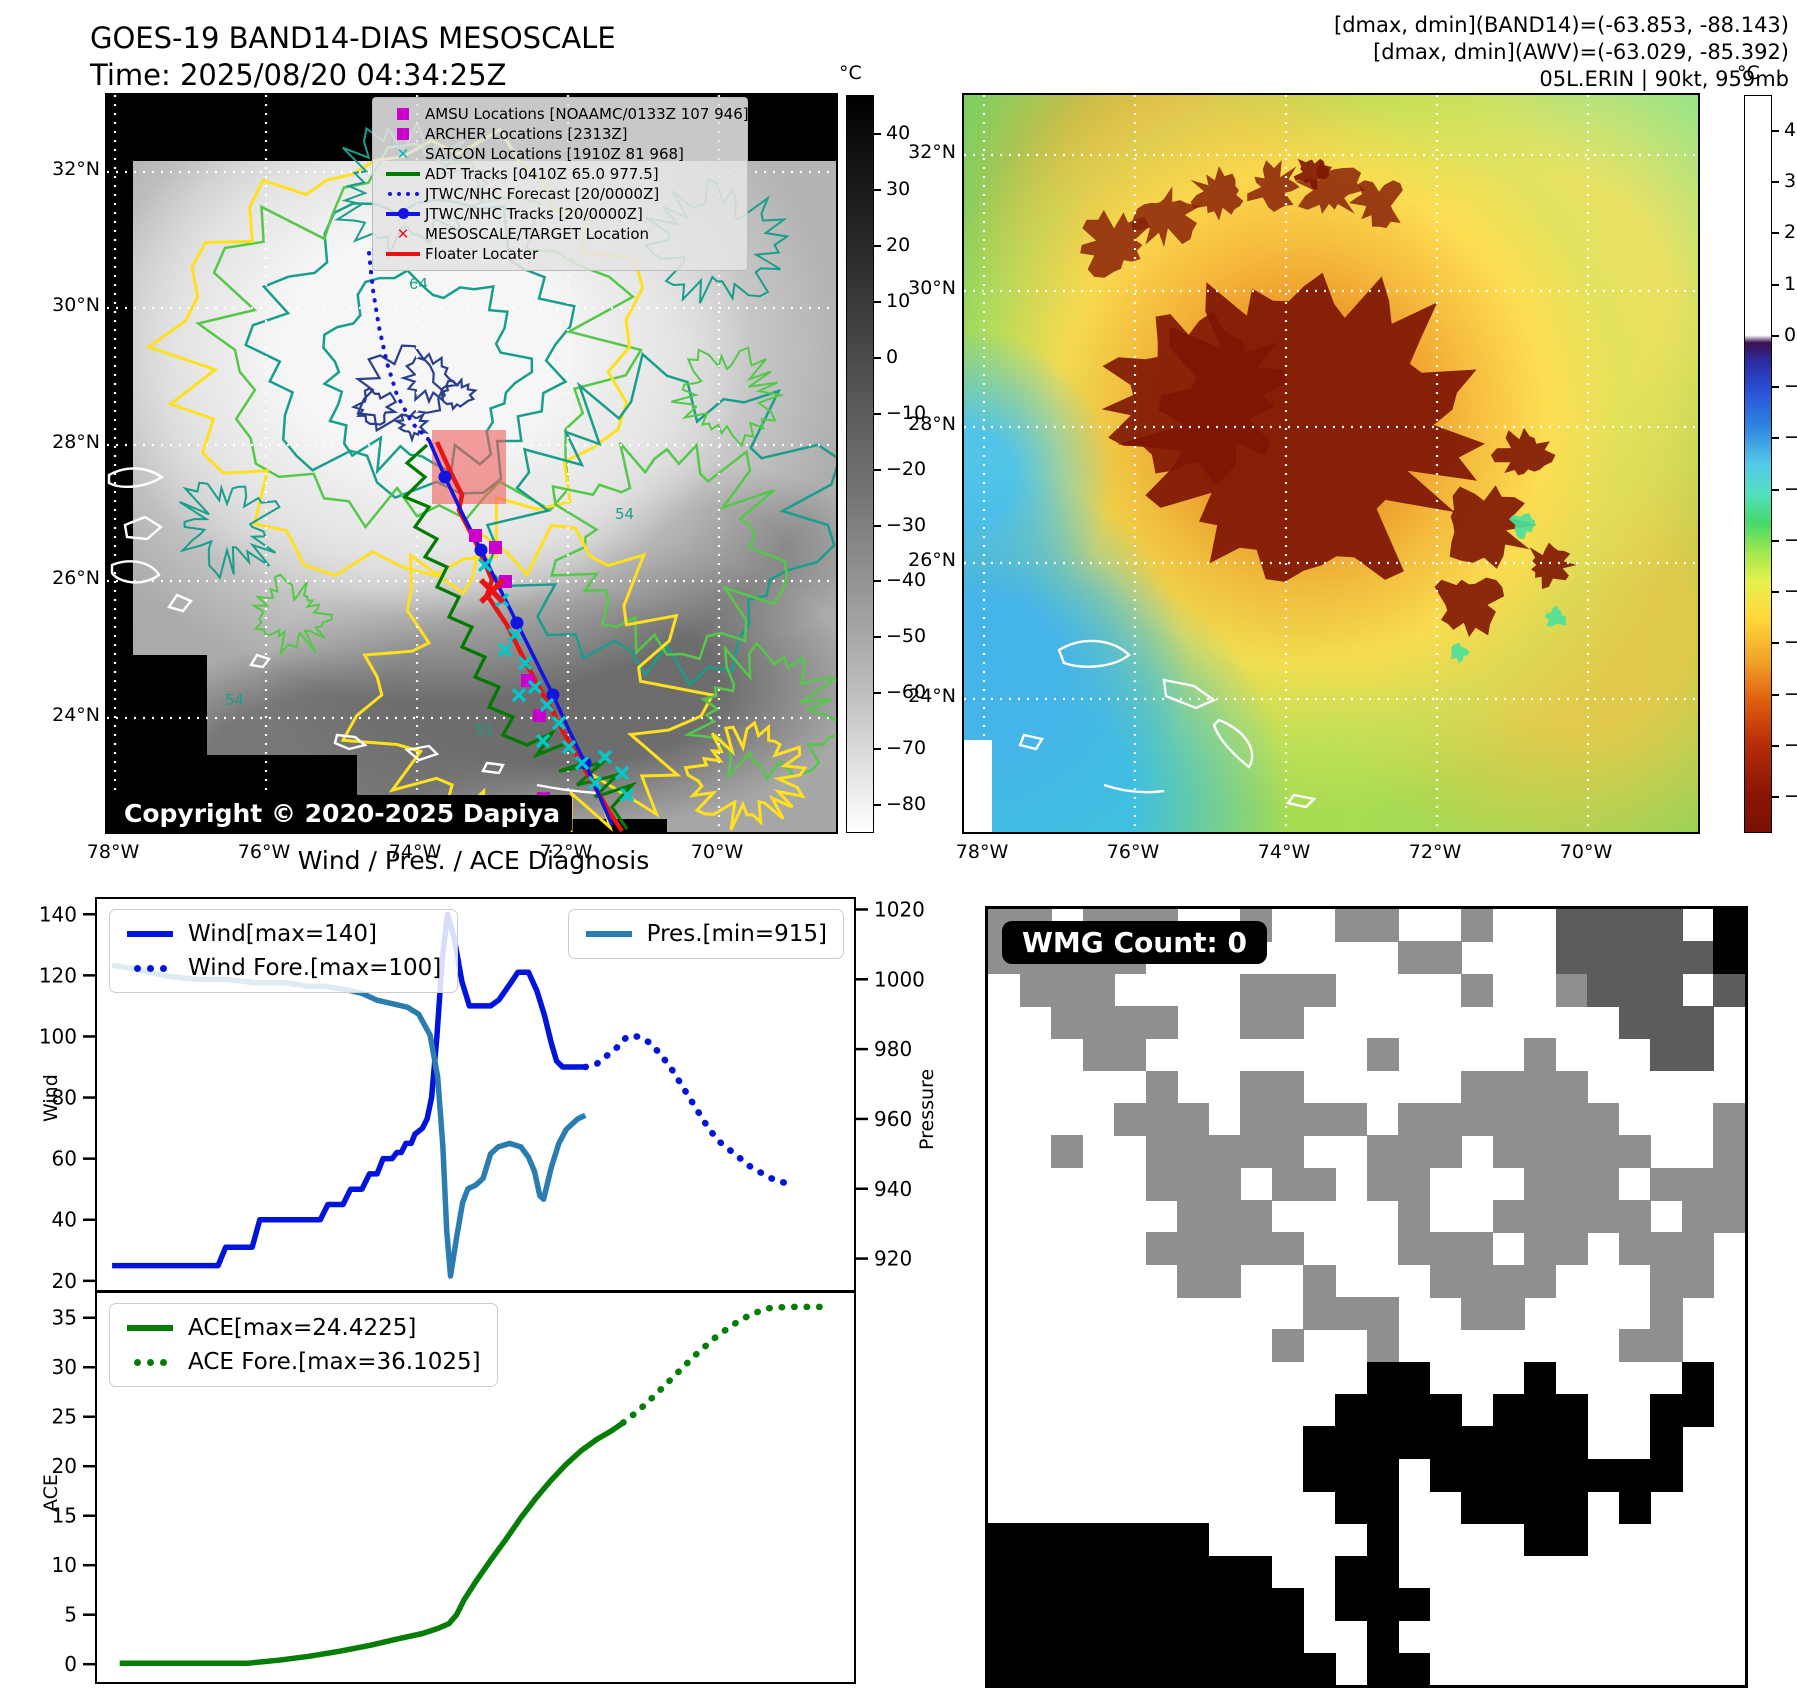  I want to click on legend-line, so click(150, 1328).